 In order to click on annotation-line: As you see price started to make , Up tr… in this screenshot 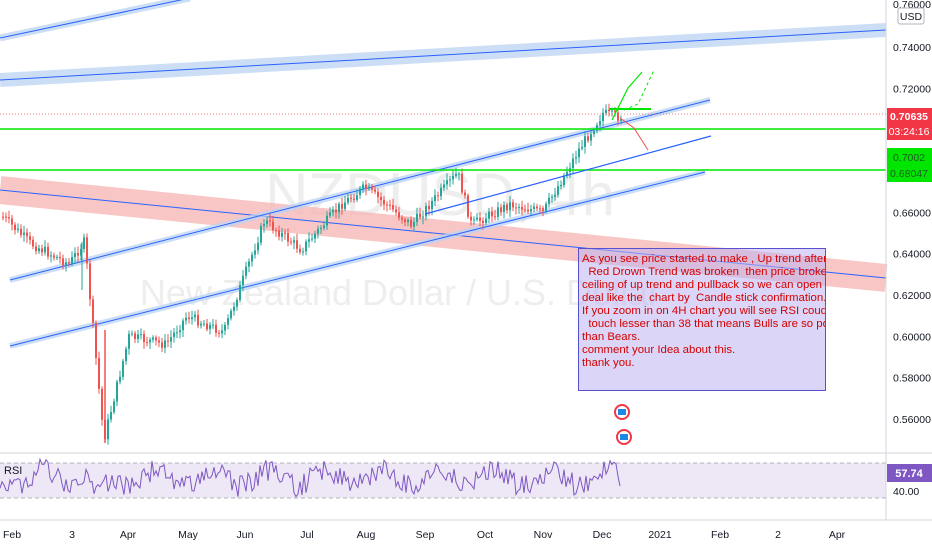, I will do `click(704, 259)`.